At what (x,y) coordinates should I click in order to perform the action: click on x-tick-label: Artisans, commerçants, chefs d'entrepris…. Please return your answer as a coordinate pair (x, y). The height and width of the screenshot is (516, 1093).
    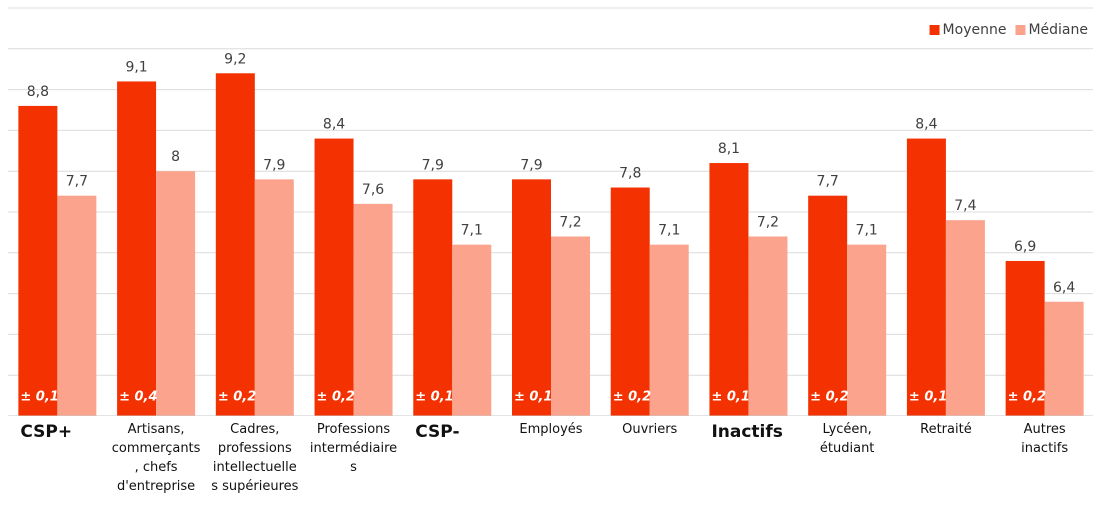
    Looking at the image, I should click on (156, 458).